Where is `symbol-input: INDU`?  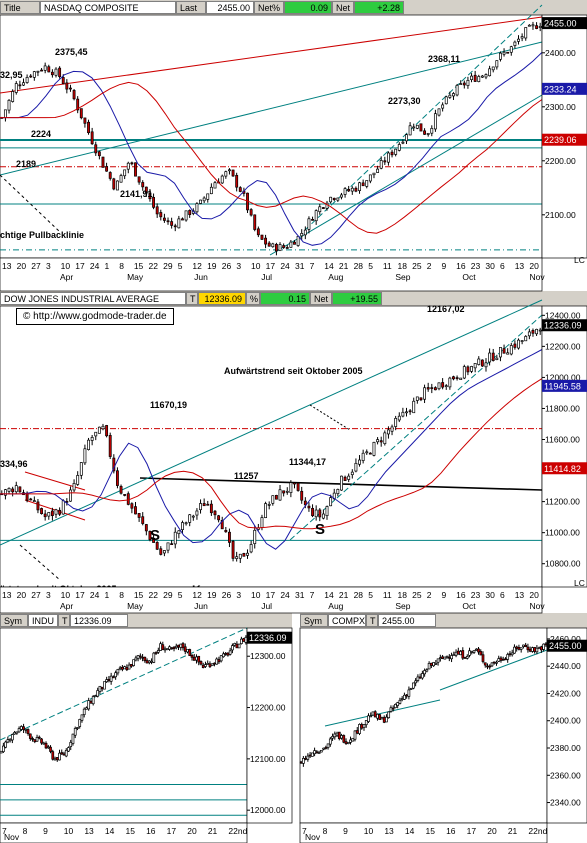 symbol-input: INDU is located at coordinates (43, 620).